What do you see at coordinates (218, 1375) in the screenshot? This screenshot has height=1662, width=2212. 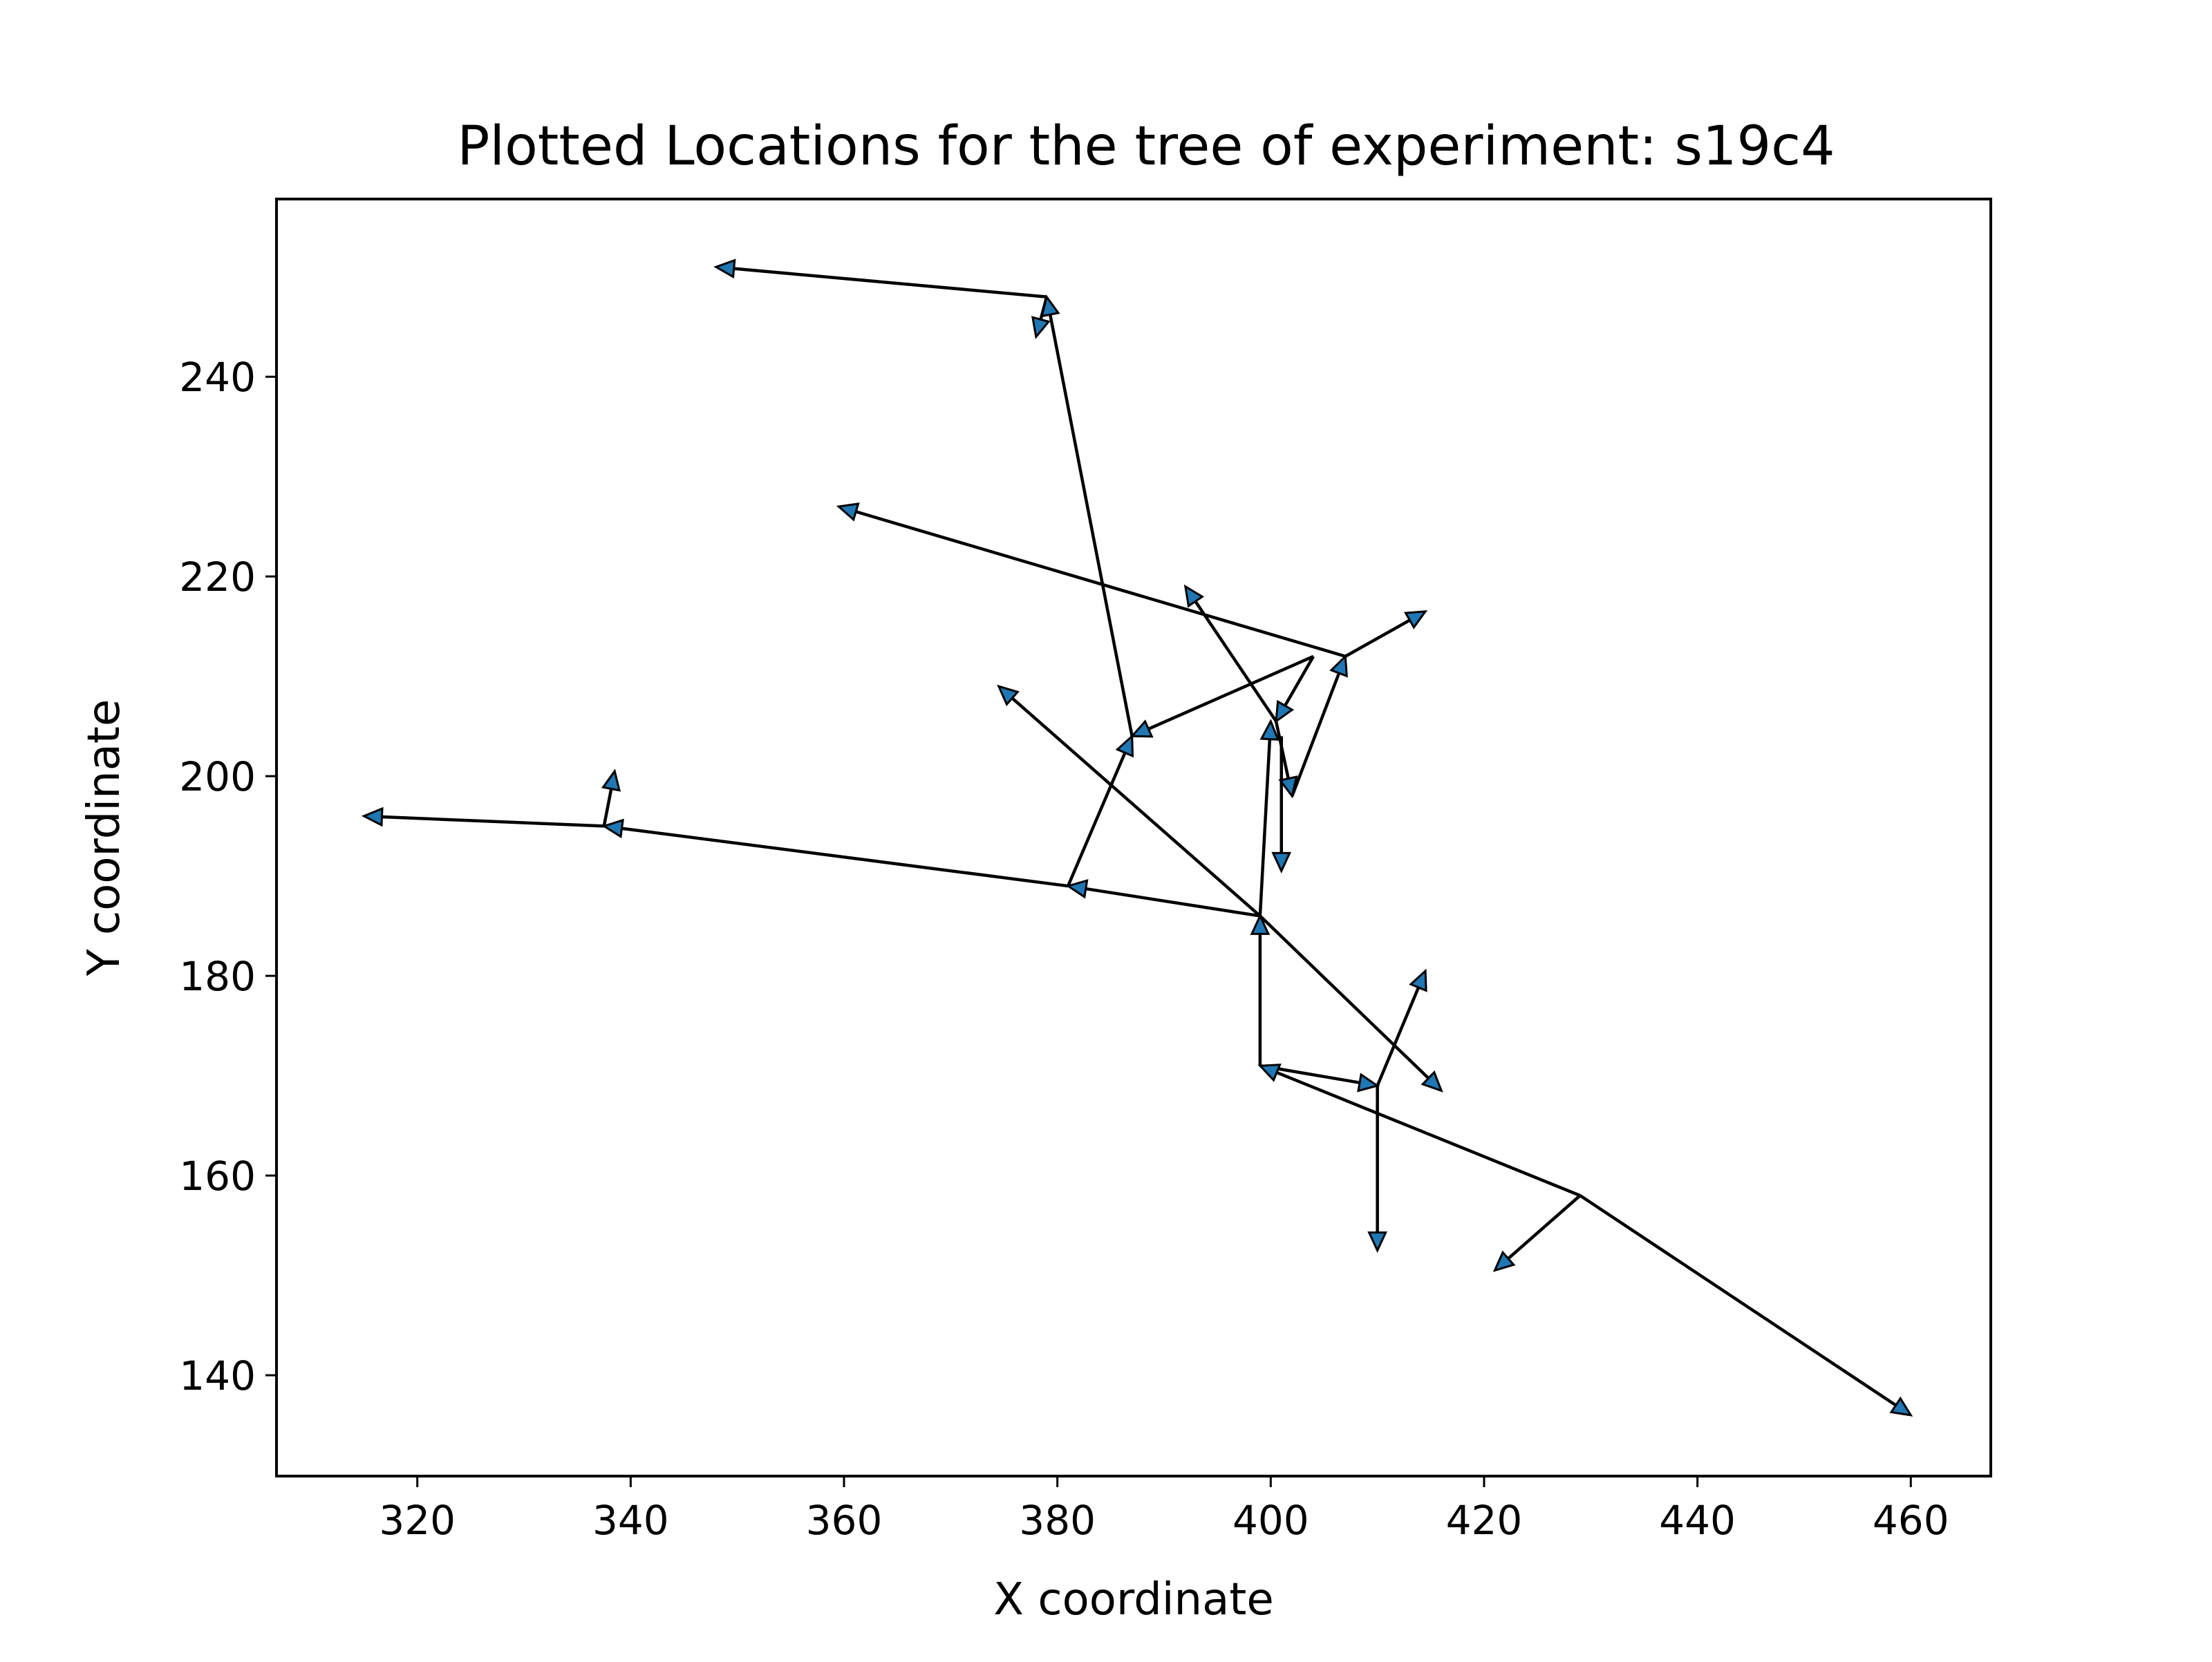 I see `y-tick-label: 140` at bounding box center [218, 1375].